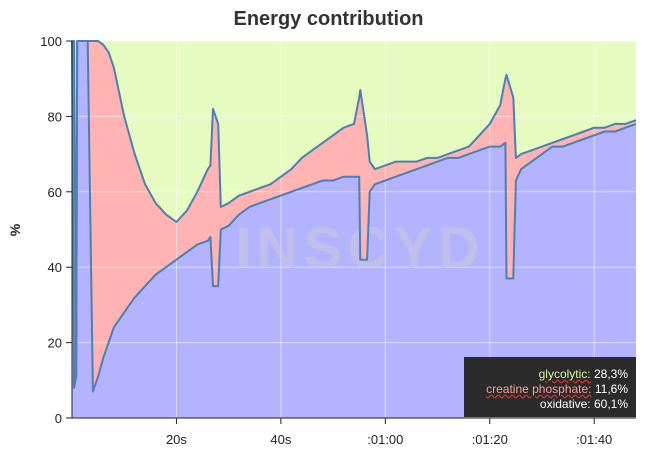 This screenshot has width=657, height=468. Describe the element at coordinates (490, 439) in the screenshot. I see `x-tick-label-3: :01:20` at that location.